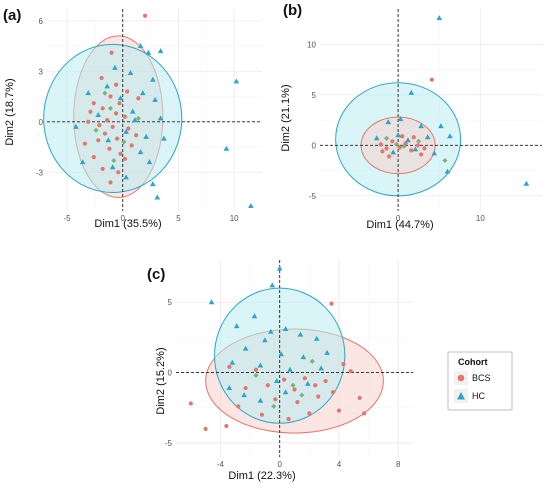  I want to click on panel-a-x-tick-label: -5, so click(67, 218).